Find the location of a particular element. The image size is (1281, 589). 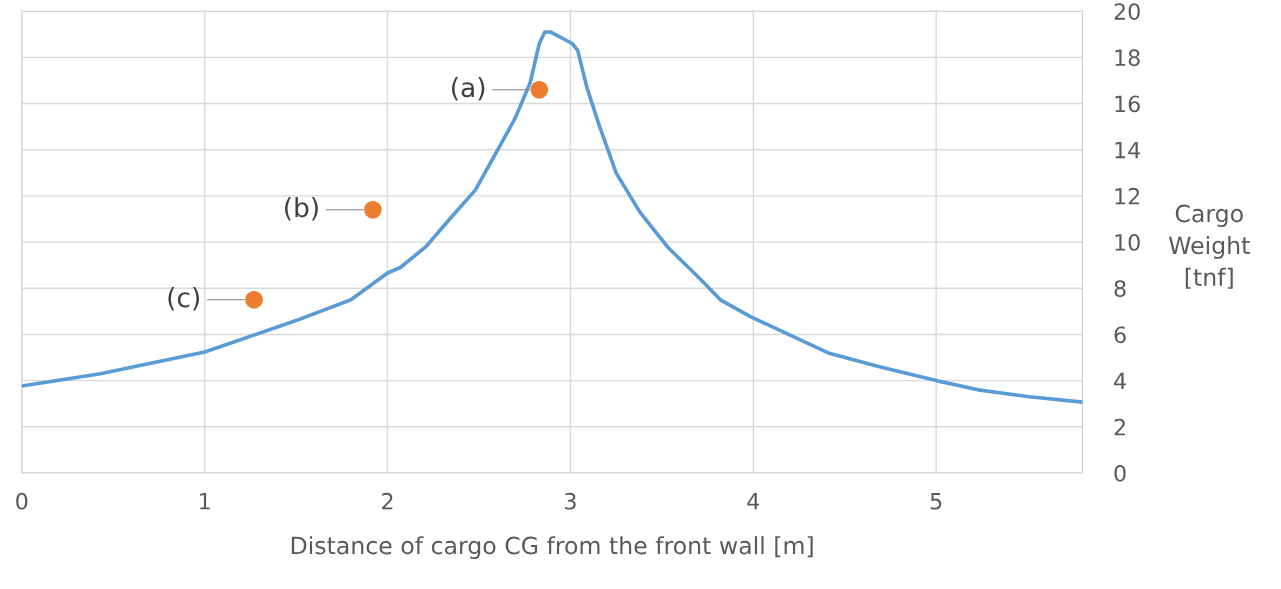

y-tick-label: 8 is located at coordinates (1120, 289).